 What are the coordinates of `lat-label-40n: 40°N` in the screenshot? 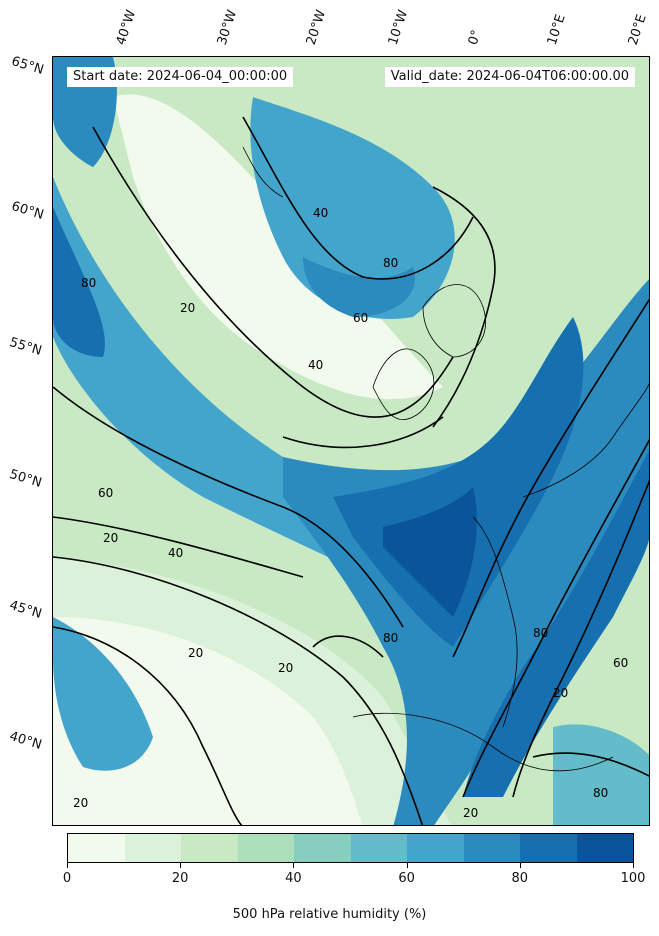 It's located at (25, 741).